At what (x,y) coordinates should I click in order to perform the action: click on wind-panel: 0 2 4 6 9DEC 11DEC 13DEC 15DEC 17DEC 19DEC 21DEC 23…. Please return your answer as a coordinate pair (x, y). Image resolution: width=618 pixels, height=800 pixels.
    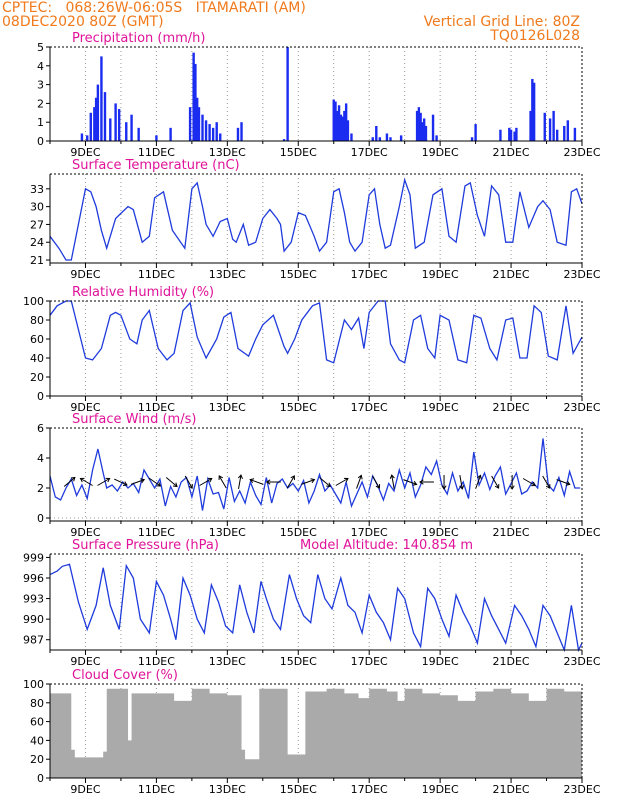
    Looking at the image, I should click on (319, 475).